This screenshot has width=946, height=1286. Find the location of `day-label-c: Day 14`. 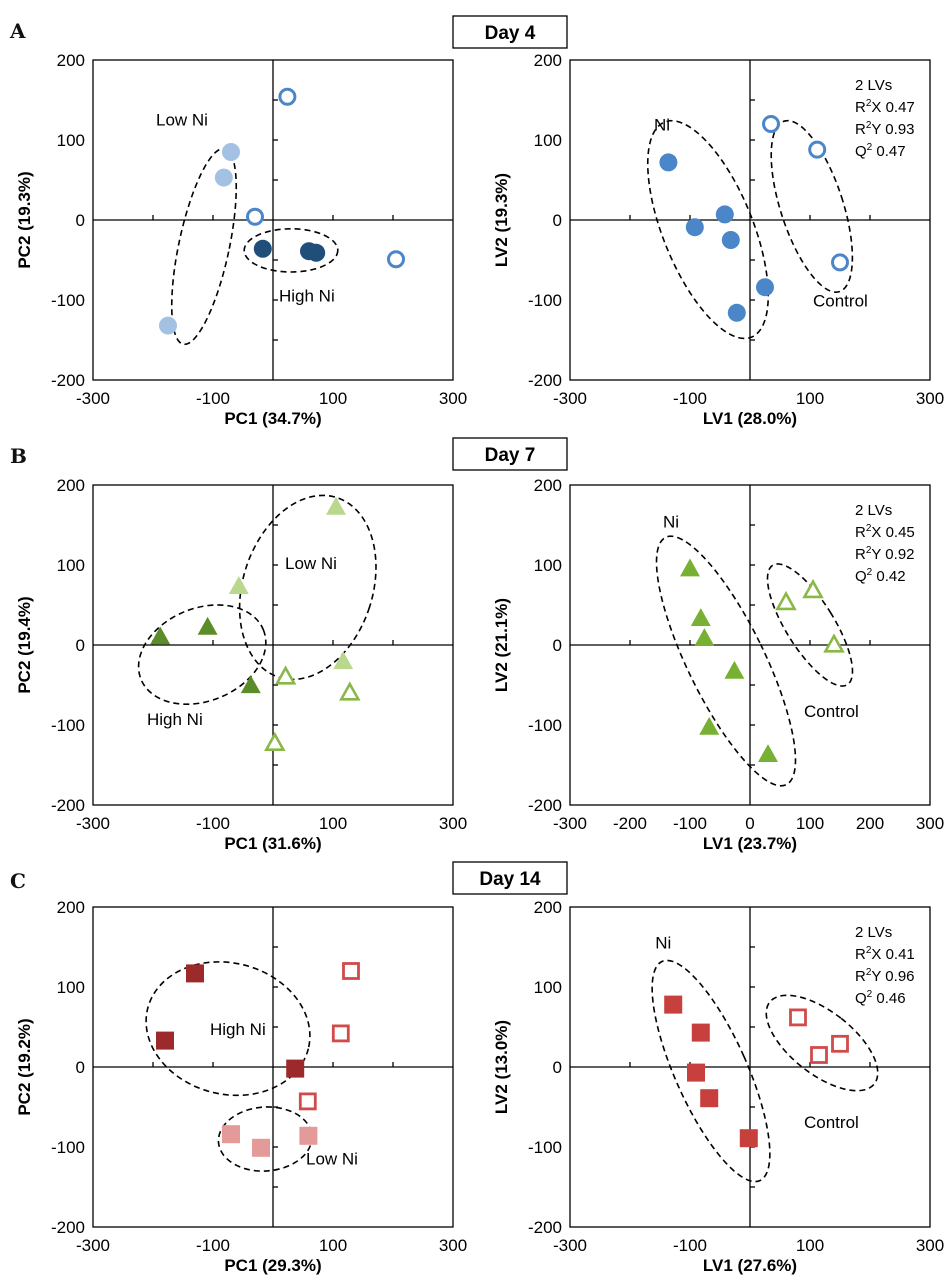

day-label-c: Day 14 is located at coordinates (510, 879).